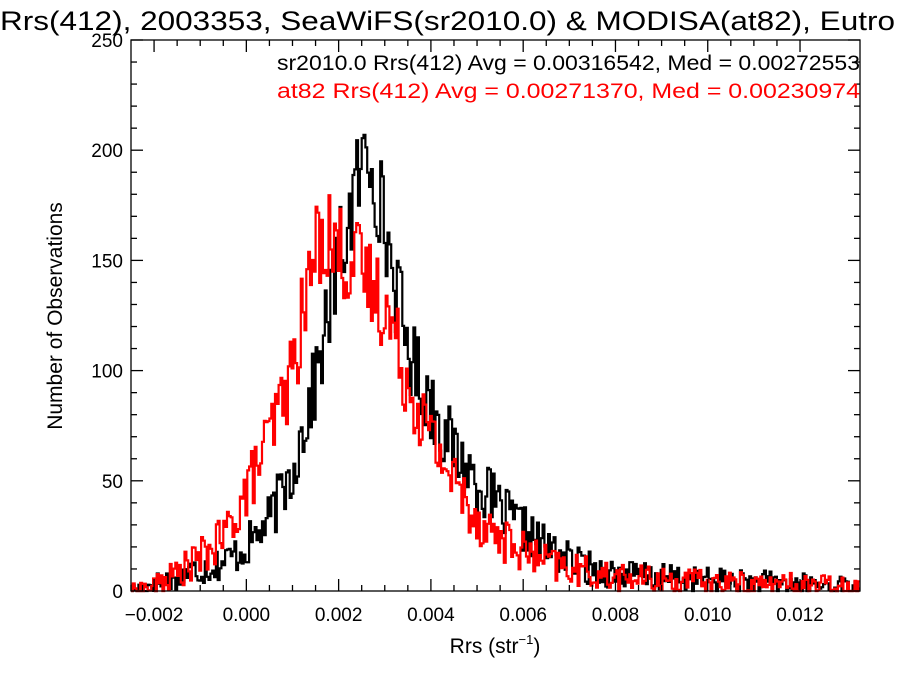 The width and height of the screenshot is (900, 675). What do you see at coordinates (523, 615) in the screenshot?
I see `x-tick-label: 0.006` at bounding box center [523, 615].